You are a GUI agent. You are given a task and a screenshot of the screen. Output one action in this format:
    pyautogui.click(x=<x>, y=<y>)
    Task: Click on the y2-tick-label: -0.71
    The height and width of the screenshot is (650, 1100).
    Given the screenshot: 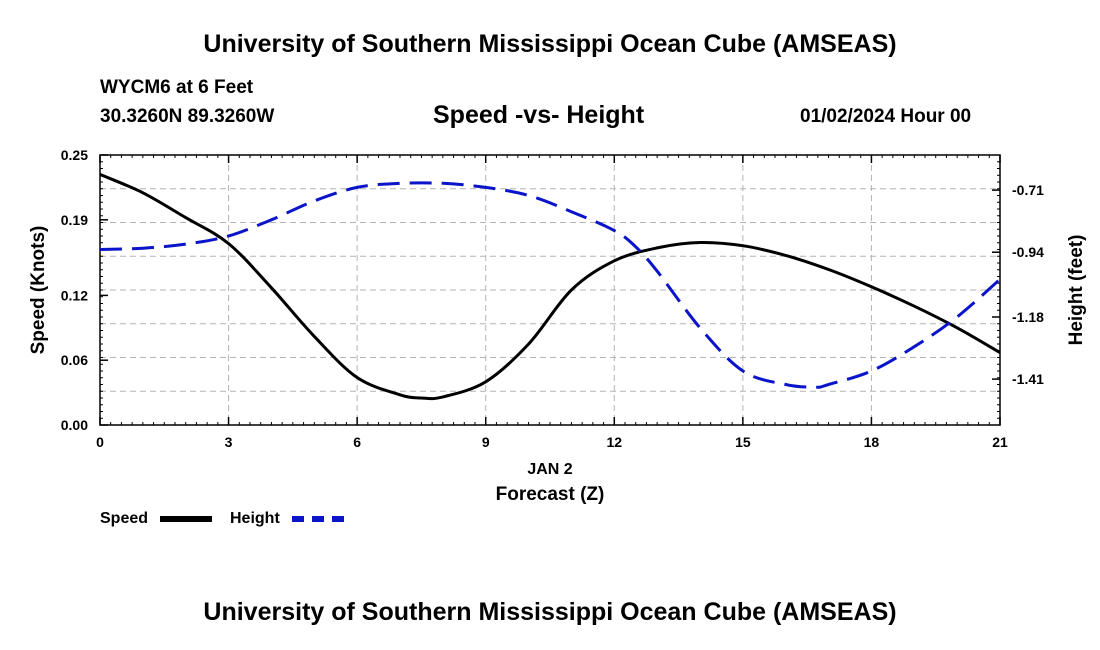 What is the action you would take?
    pyautogui.click(x=1028, y=190)
    